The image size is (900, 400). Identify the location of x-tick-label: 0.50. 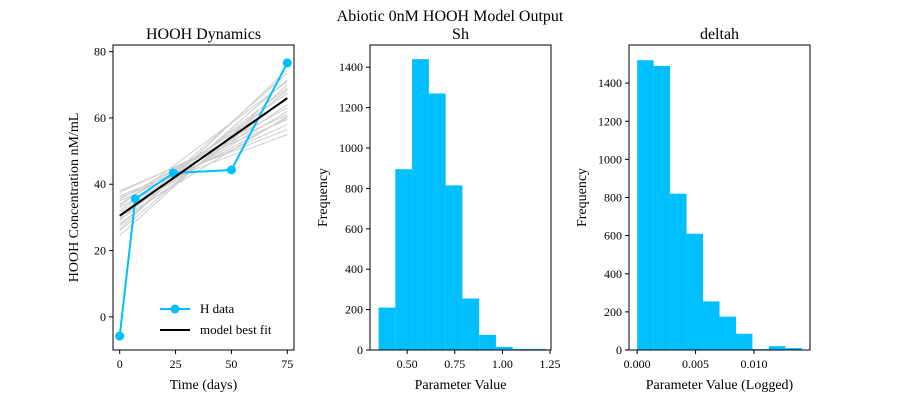
(407, 364).